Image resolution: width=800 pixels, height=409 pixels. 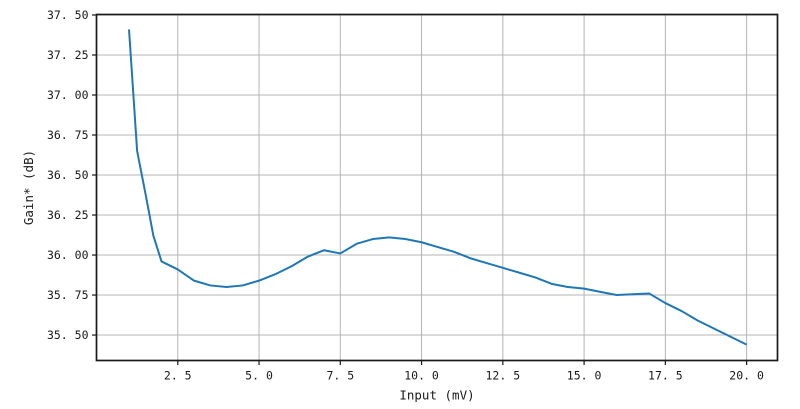 What do you see at coordinates (436, 395) in the screenshot?
I see `x-axis-label: Input (mV)` at bounding box center [436, 395].